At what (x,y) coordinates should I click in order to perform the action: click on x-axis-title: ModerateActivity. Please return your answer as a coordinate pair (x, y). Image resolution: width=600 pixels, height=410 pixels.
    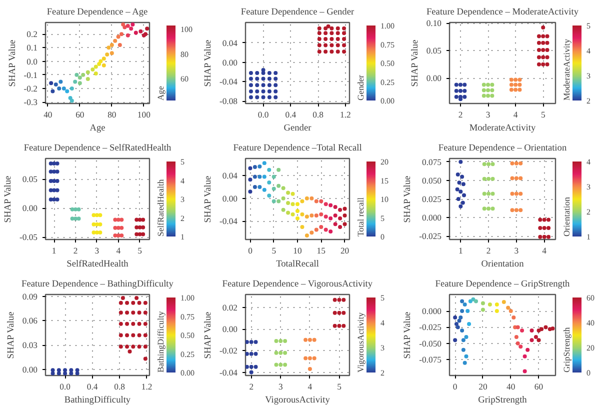
    Looking at the image, I should click on (502, 129).